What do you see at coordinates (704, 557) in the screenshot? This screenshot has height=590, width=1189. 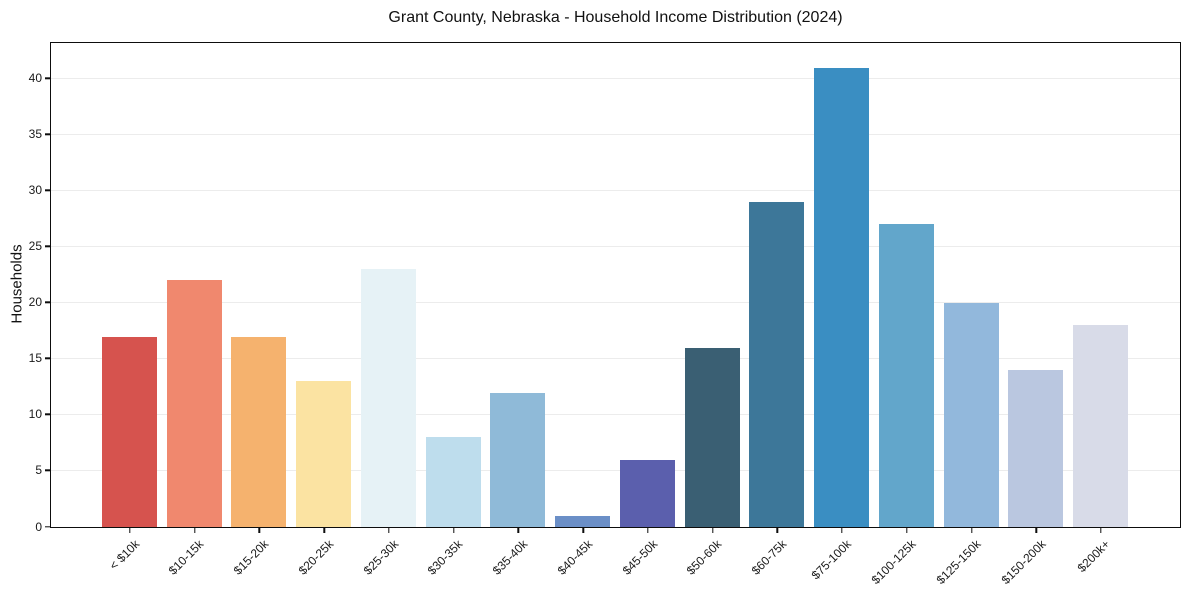 I see `x-tick-label-50-60k: $50-60k` at bounding box center [704, 557].